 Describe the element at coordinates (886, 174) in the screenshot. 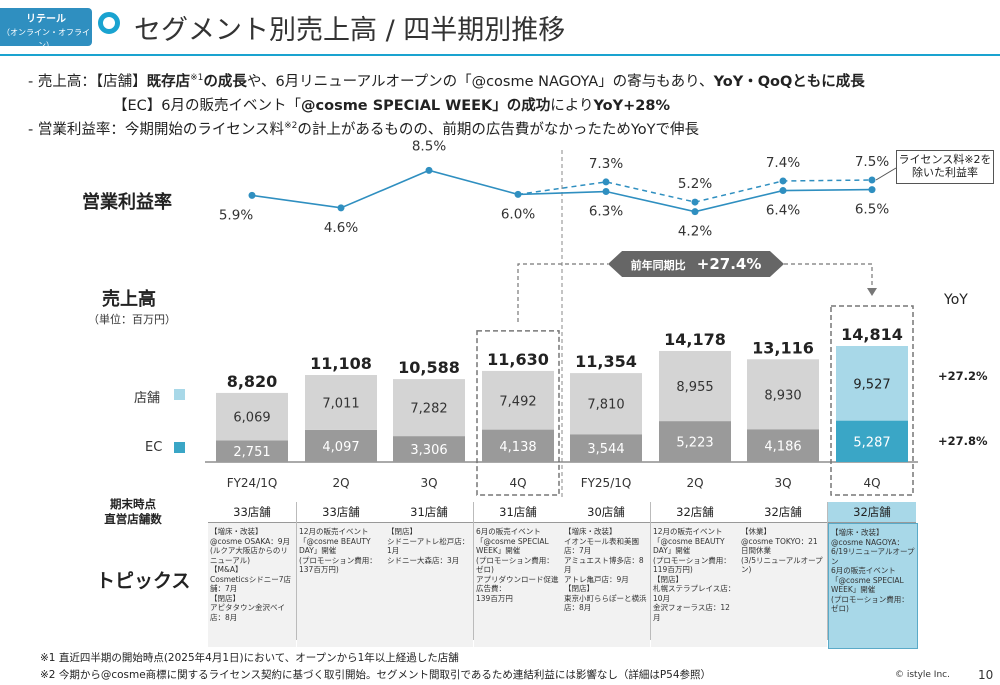

I see `license-note-pointer` at that location.